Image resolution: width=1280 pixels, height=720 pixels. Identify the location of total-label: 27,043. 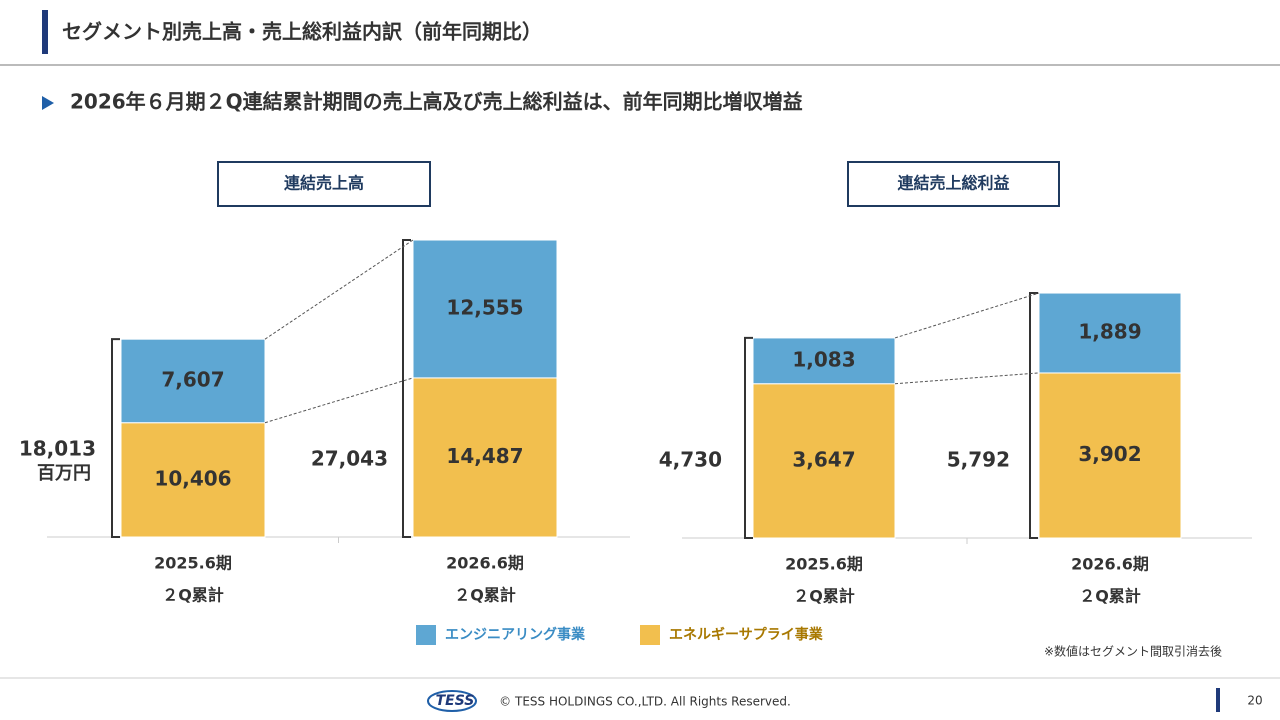
(349, 459).